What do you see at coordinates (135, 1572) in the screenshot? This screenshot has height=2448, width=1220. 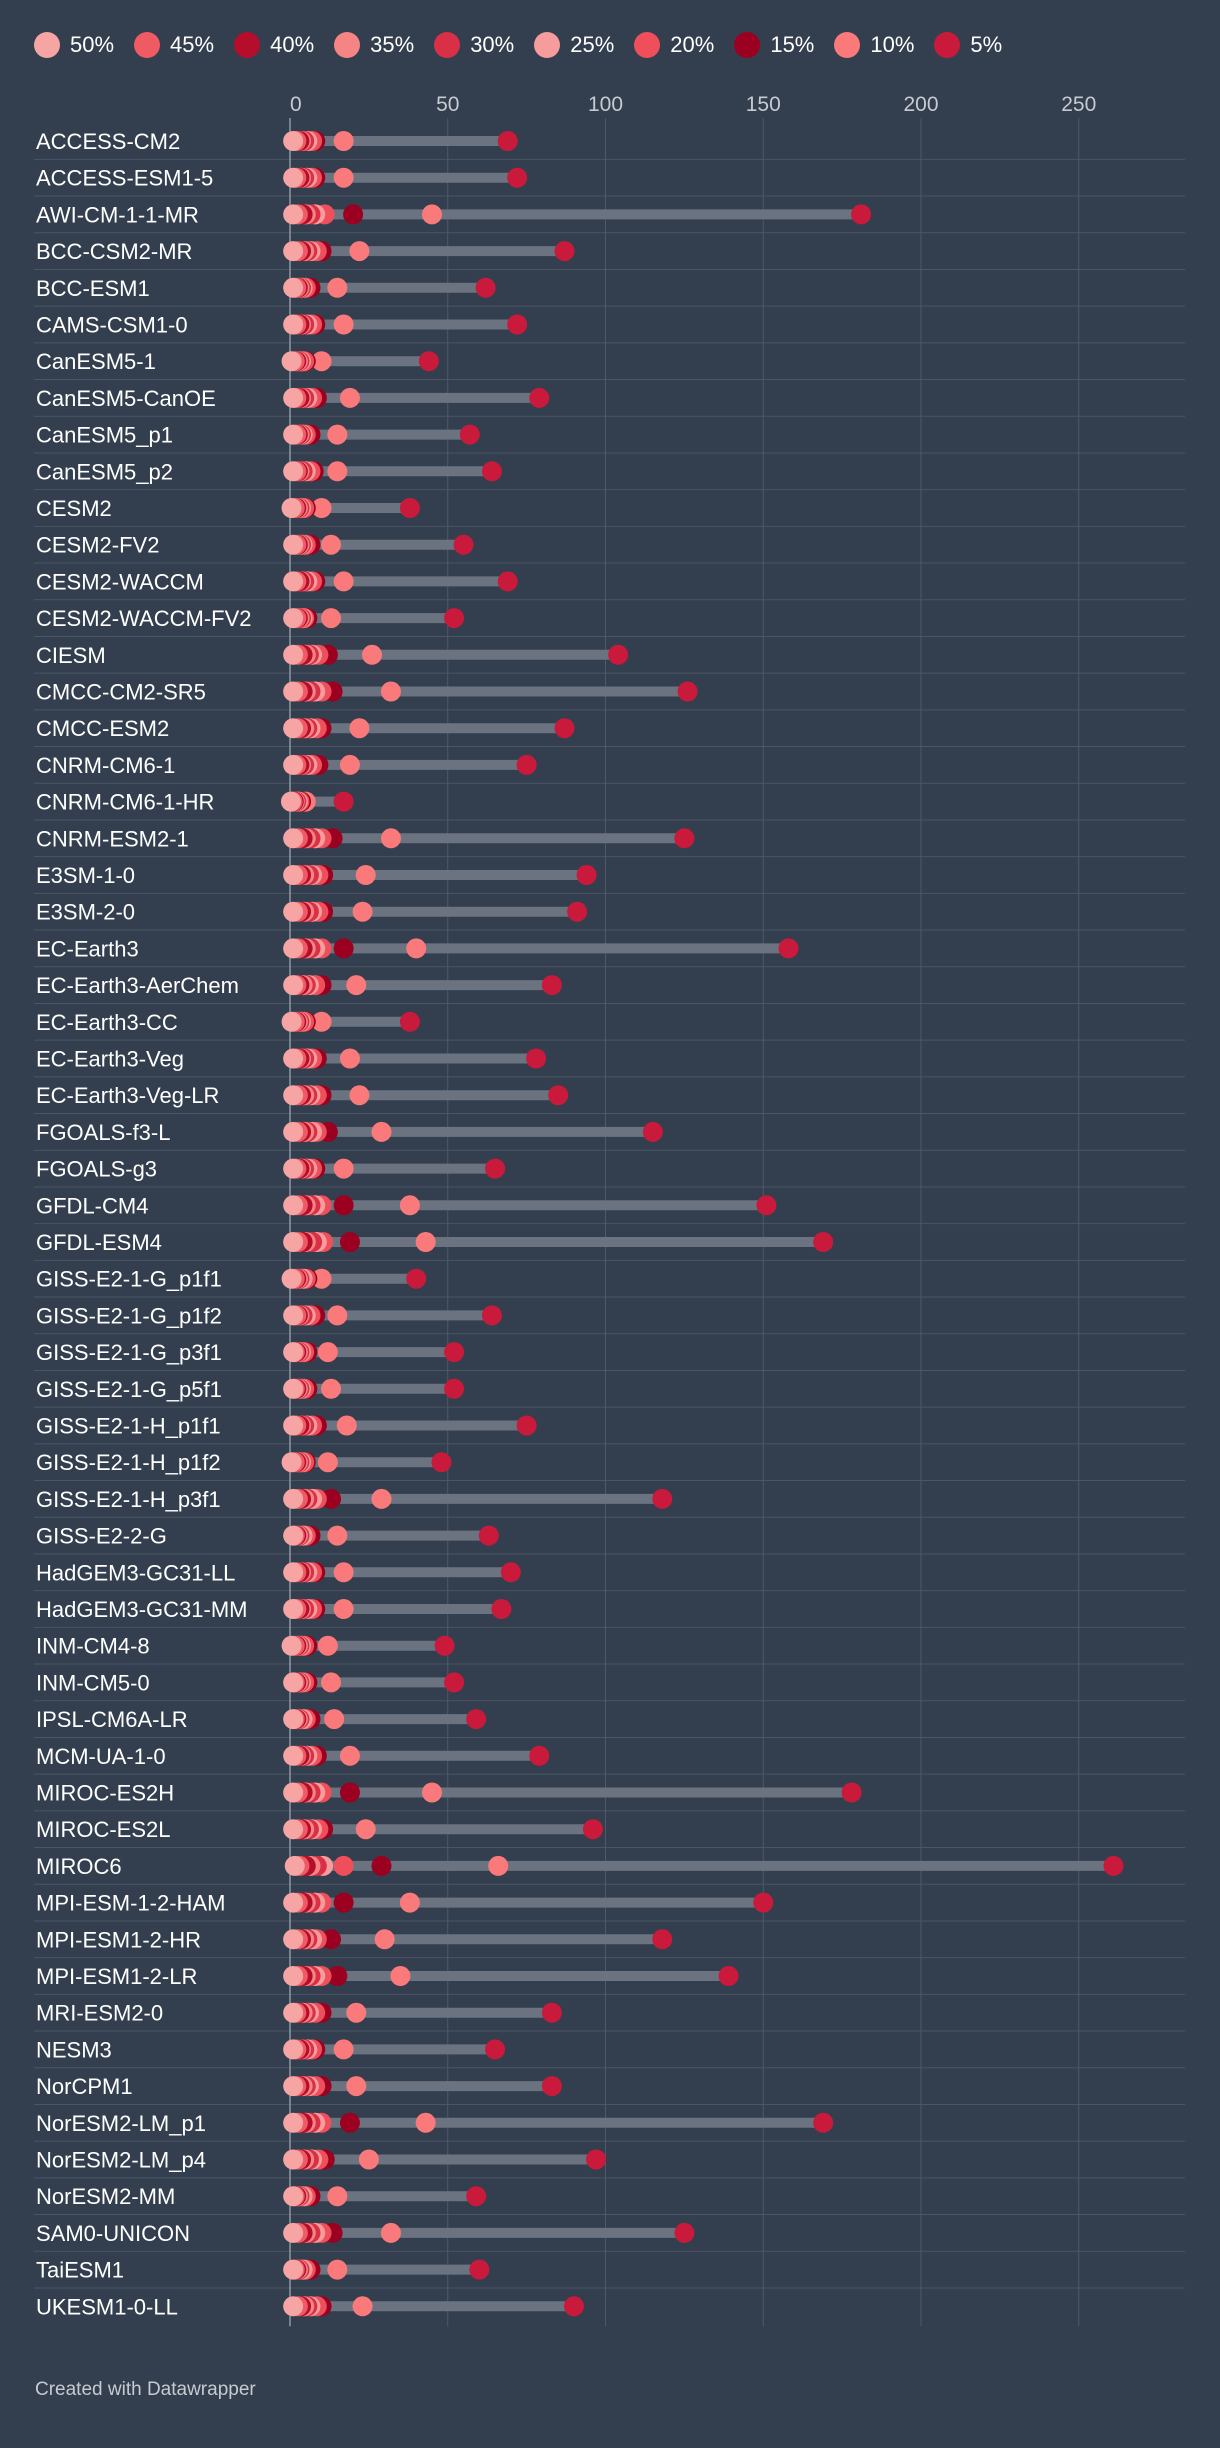 I see `row-label: HadGEM3-GC31-LL` at bounding box center [135, 1572].